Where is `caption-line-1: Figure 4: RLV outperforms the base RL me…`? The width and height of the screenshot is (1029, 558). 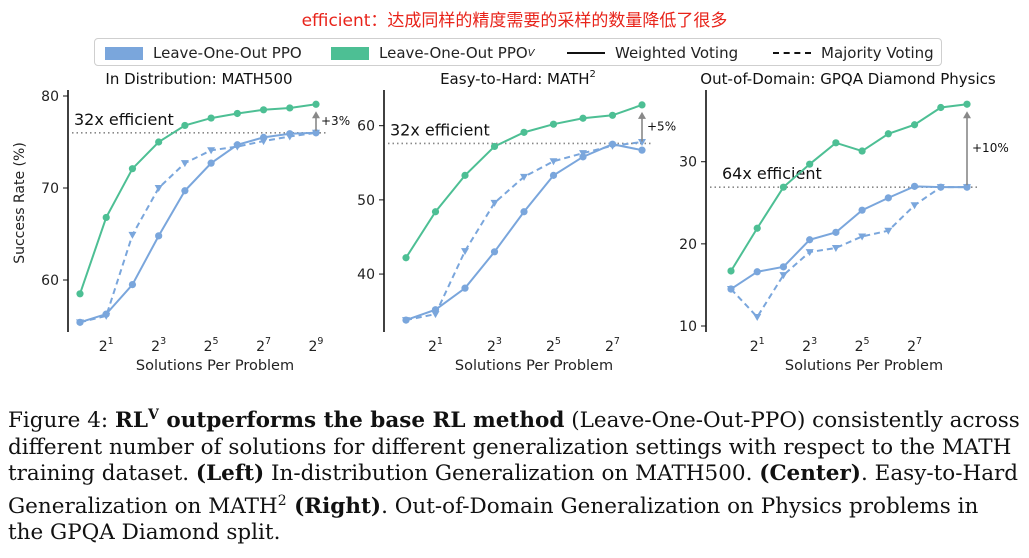
caption-line-1: Figure 4: RLV outperforms the base RL me… is located at coordinates (516, 418).